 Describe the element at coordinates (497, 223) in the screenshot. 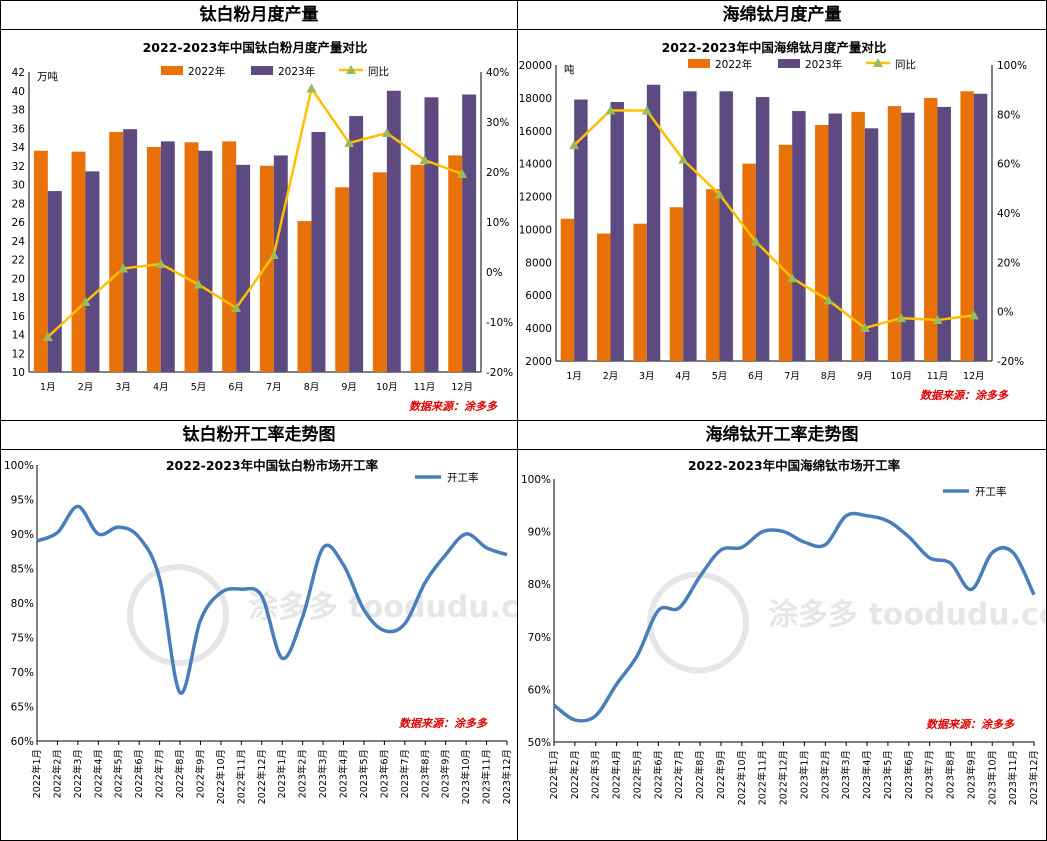

I see `y2-tick-label: 10%` at that location.